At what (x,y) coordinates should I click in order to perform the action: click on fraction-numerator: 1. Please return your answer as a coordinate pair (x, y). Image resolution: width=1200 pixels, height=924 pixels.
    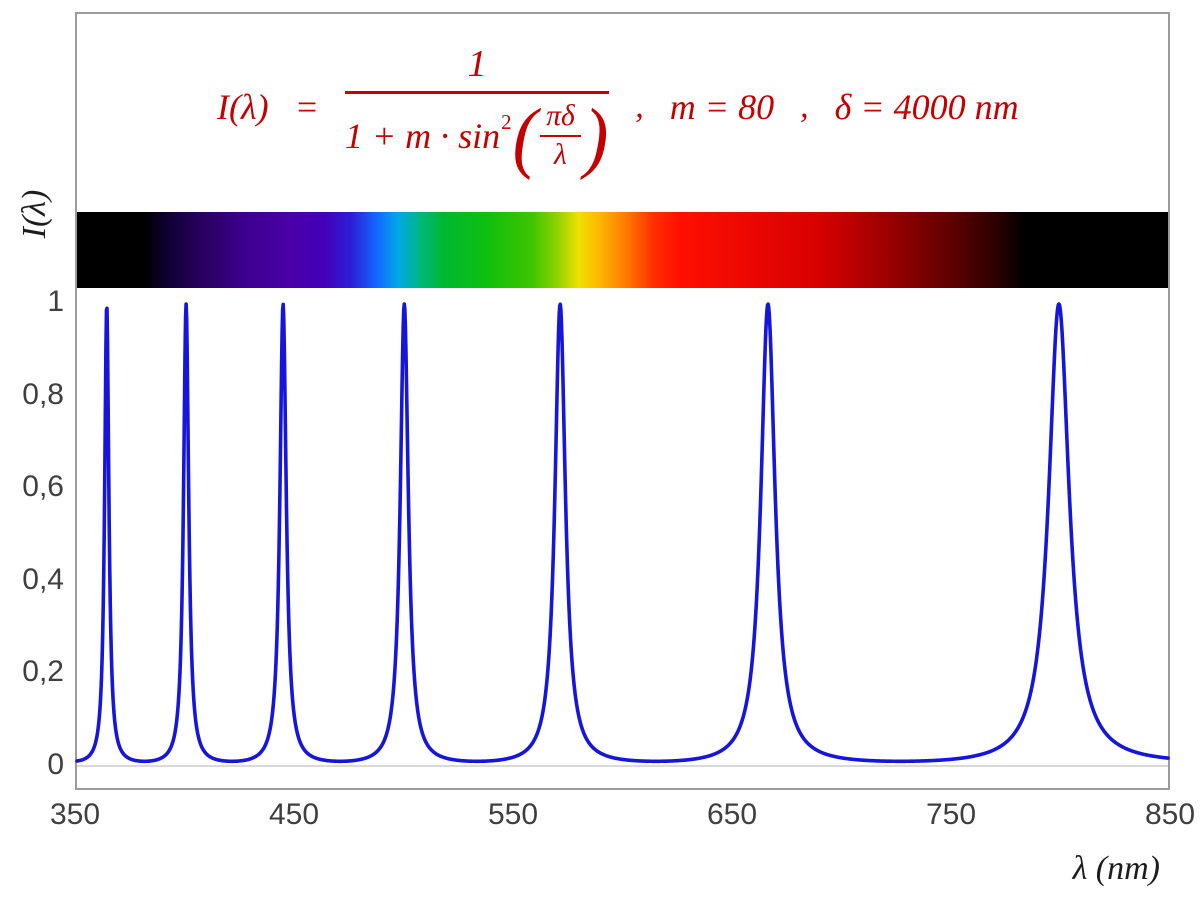
    Looking at the image, I should click on (477, 64).